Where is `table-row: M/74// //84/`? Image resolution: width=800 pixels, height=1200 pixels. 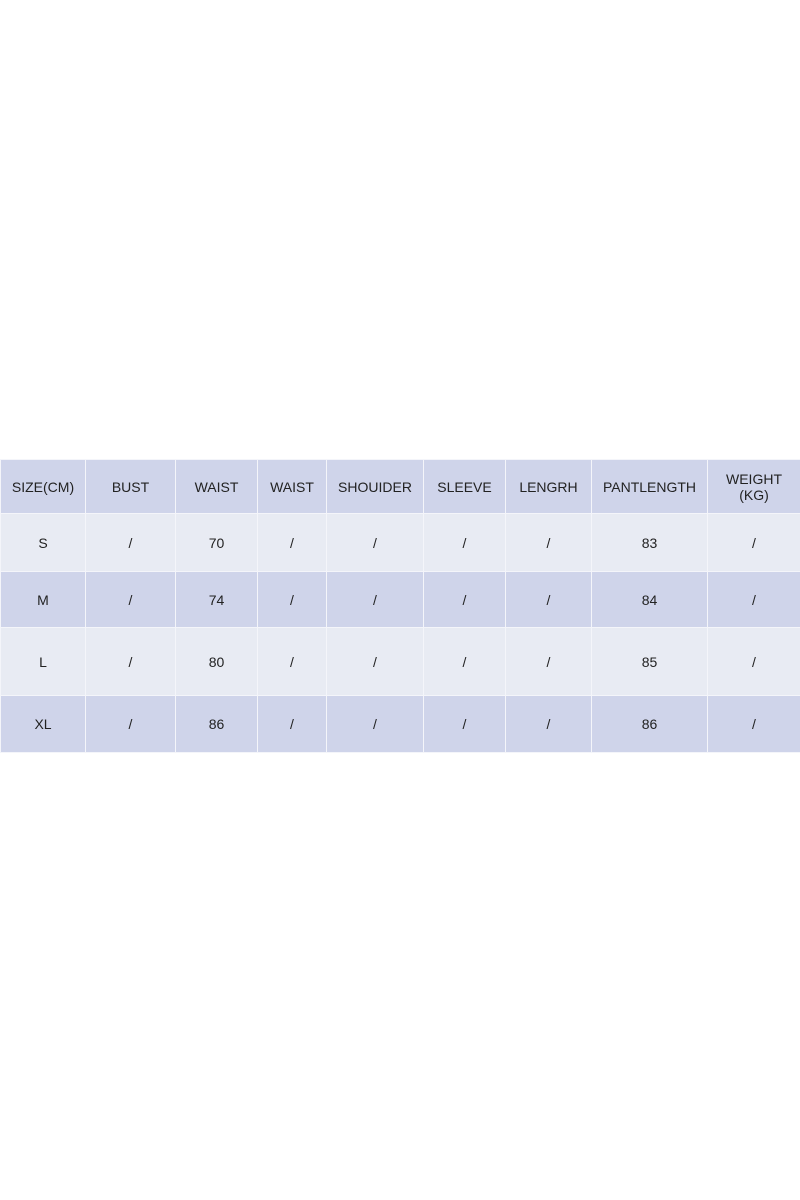
table-row: M/74// //84/ is located at coordinates (400, 599).